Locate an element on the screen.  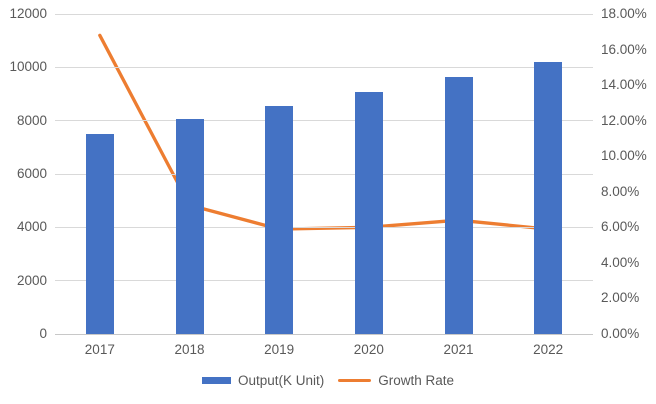
legend-label-output: Output(K Unit) is located at coordinates (281, 380).